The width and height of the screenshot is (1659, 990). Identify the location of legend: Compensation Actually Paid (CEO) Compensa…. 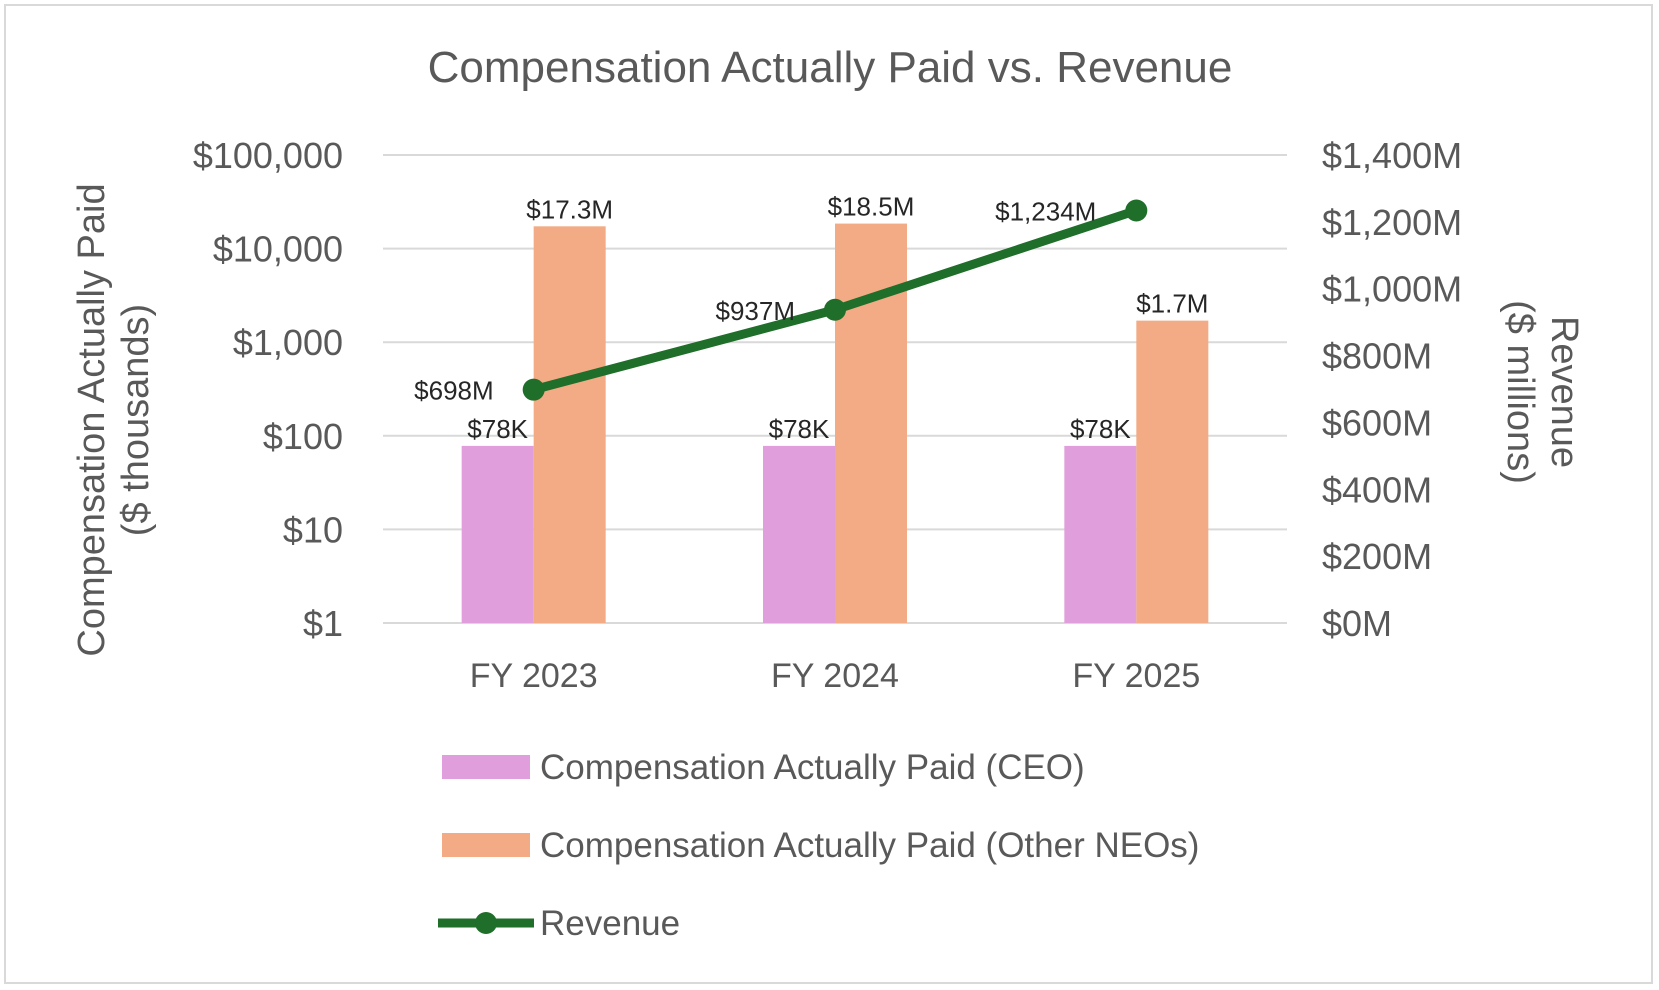
(818, 845).